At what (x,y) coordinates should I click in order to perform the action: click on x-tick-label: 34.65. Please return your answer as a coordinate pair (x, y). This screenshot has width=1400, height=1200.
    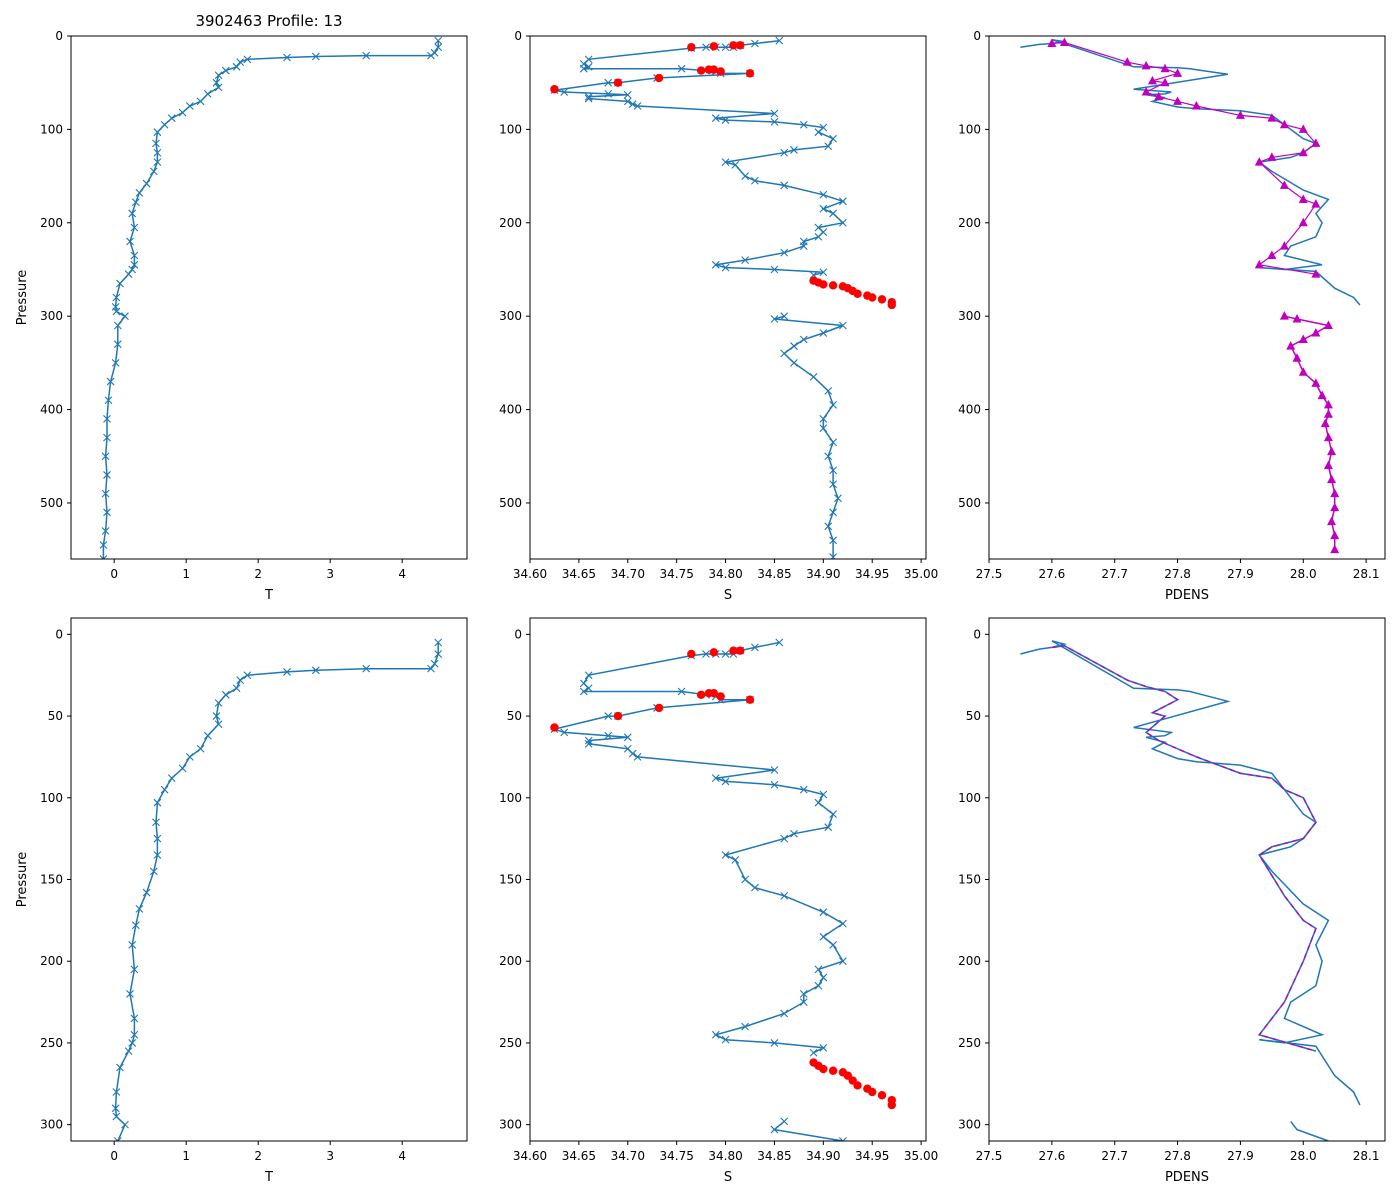
    Looking at the image, I should click on (579, 574).